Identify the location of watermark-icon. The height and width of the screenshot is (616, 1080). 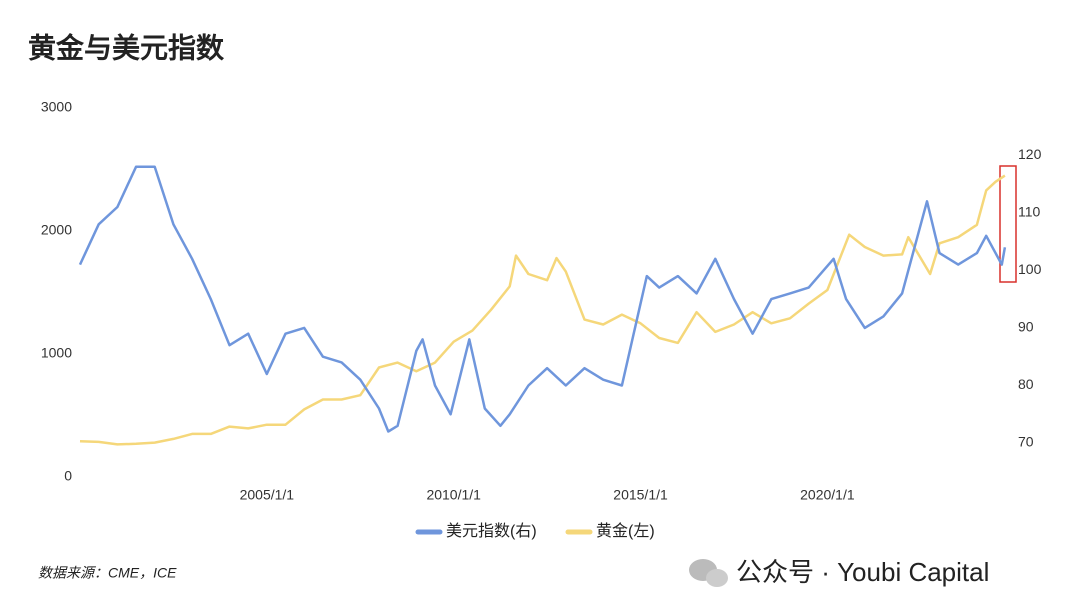
(708, 573).